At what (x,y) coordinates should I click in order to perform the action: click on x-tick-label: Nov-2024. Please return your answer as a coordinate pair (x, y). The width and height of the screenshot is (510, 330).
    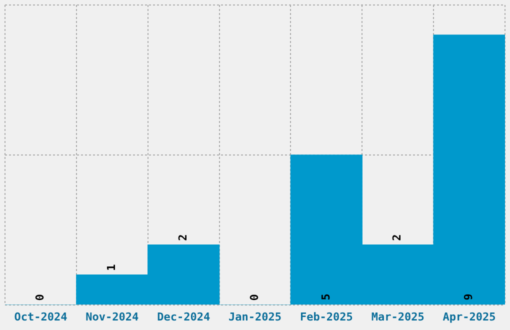
    Looking at the image, I should click on (113, 317).